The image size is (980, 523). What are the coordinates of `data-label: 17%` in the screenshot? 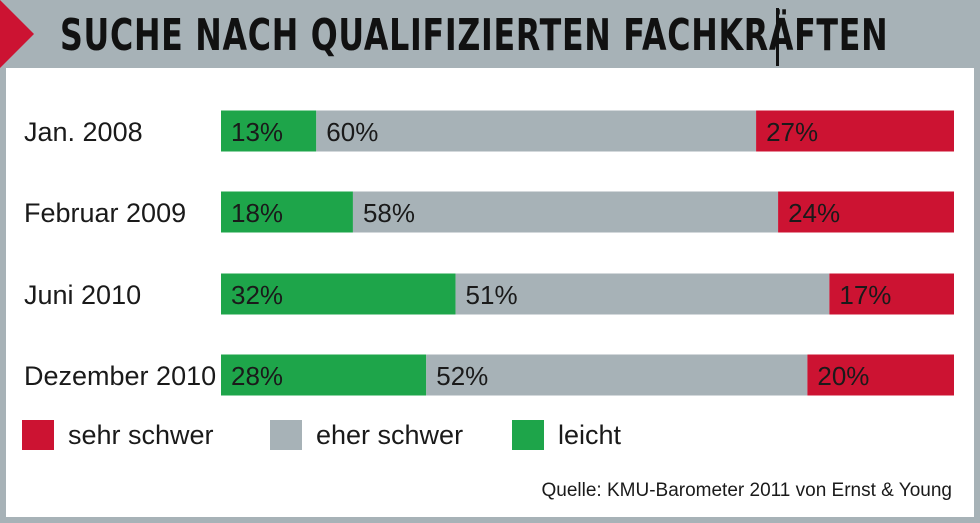 It's located at (865, 295).